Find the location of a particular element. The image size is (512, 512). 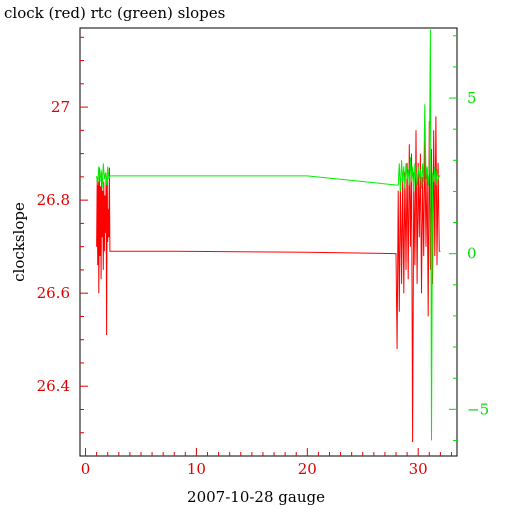

y-left-tick-label: 27 is located at coordinates (60, 107).